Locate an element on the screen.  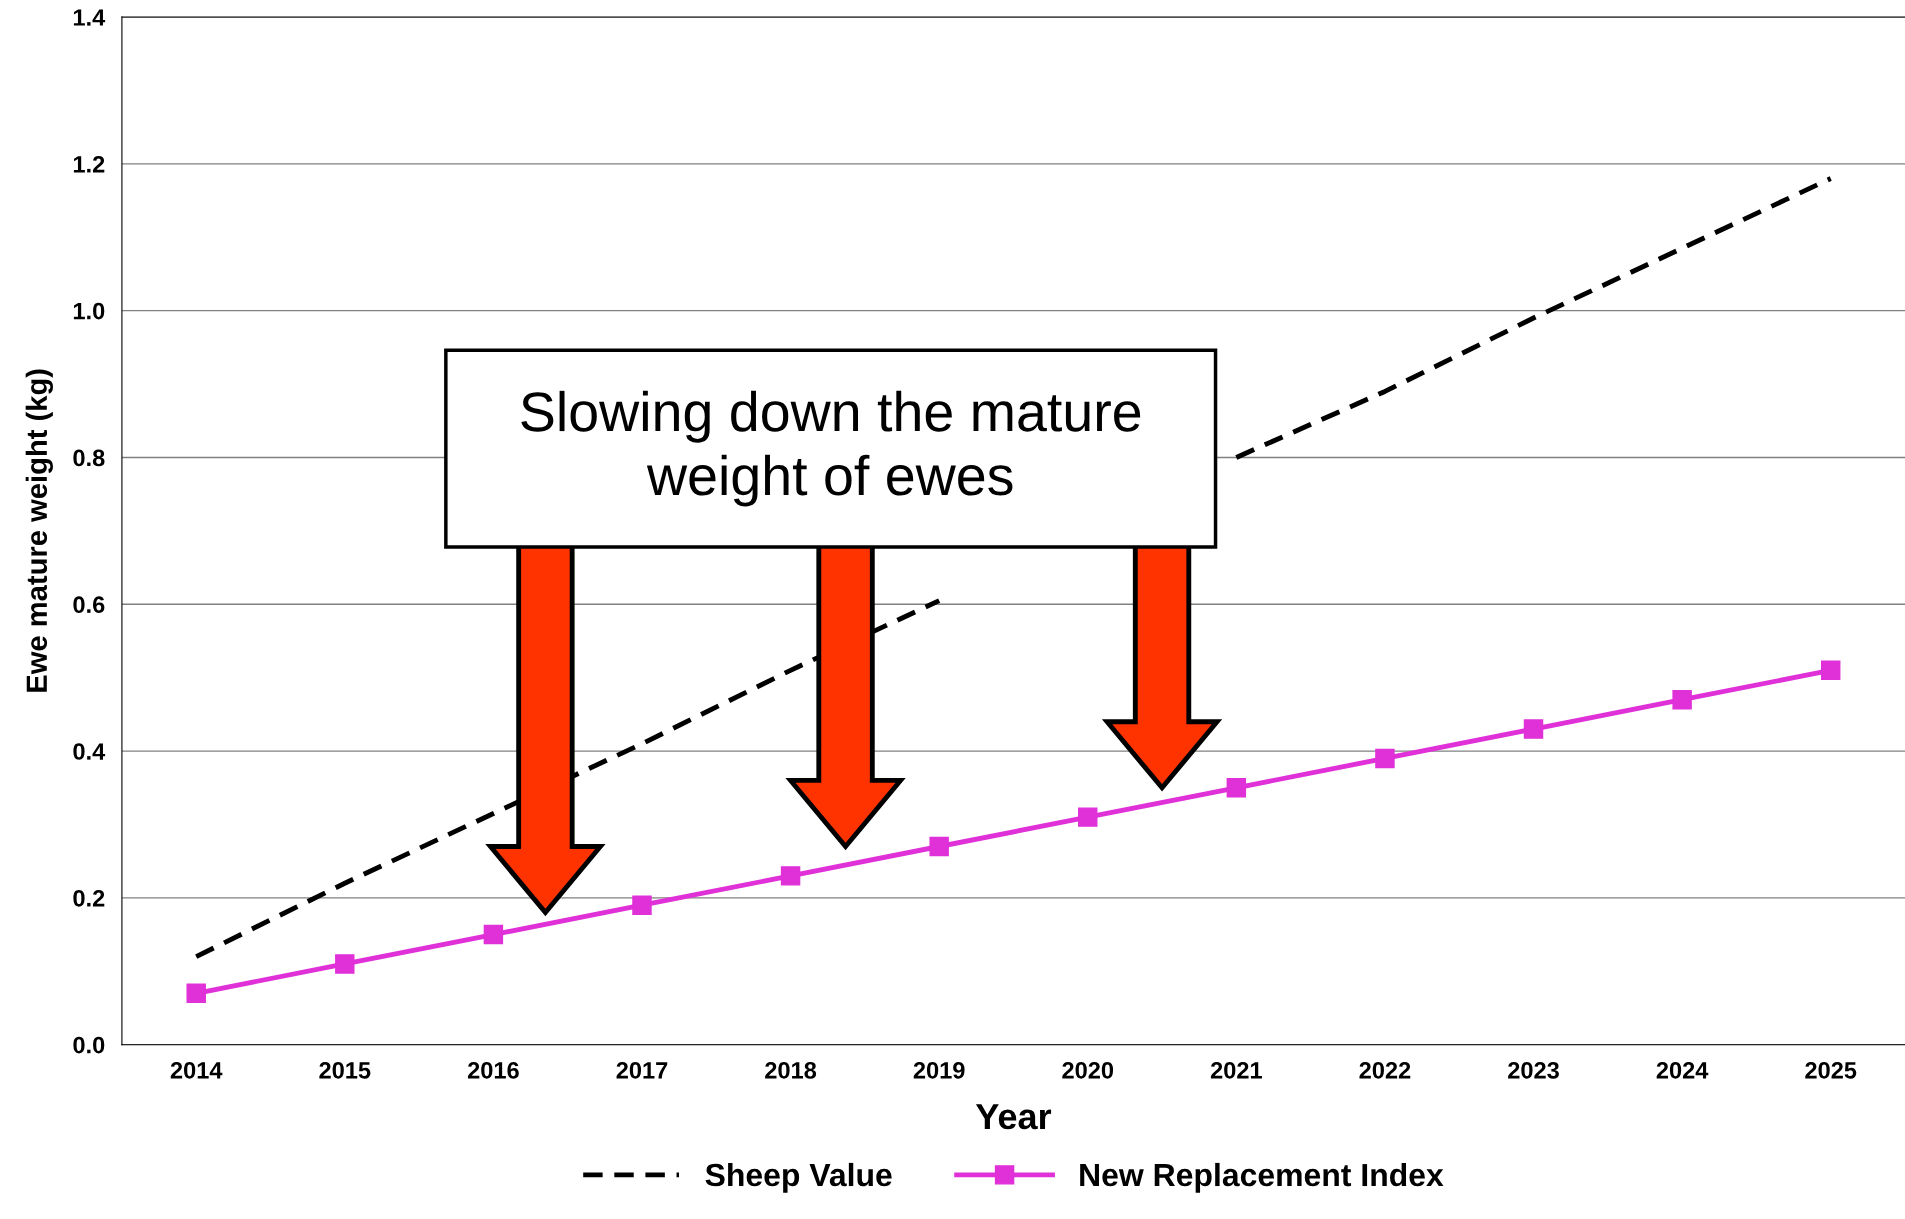
x-axis-title: Year is located at coordinates (1013, 1117).